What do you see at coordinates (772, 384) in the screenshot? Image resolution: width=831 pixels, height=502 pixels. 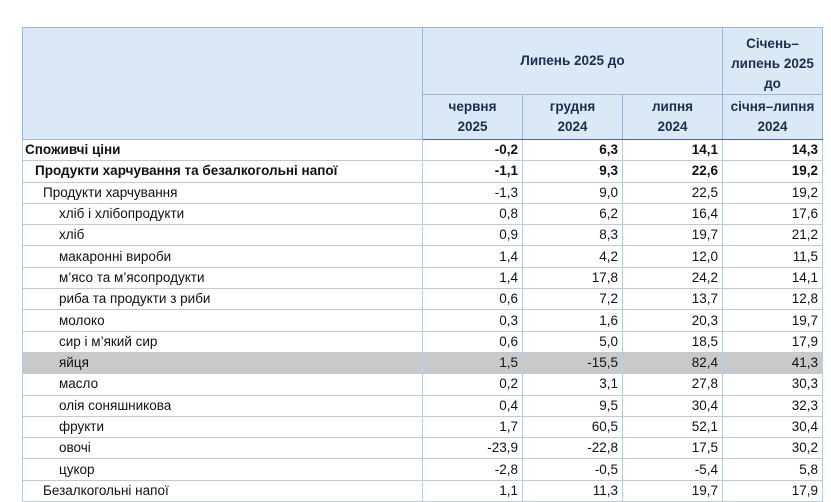 I see `cell-value: 30,3` at bounding box center [772, 384].